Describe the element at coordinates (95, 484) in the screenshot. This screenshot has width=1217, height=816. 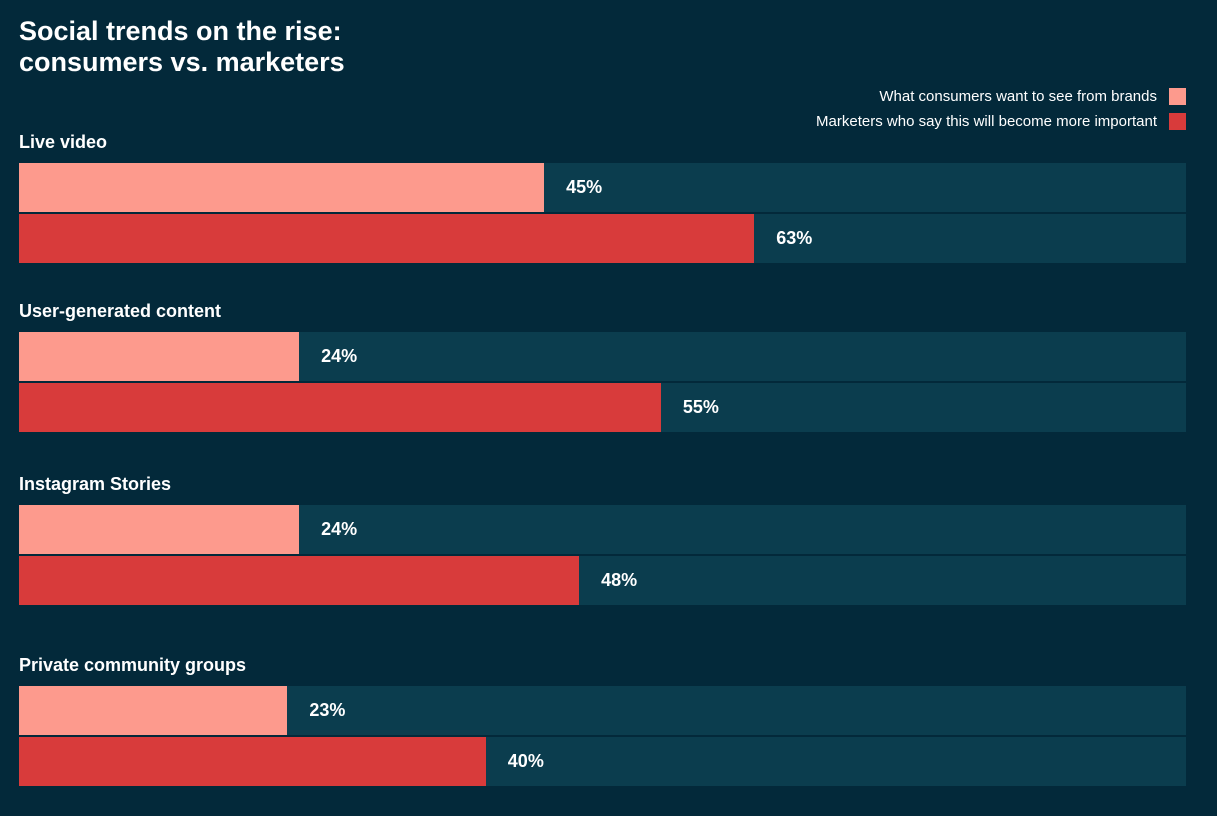
I see `trend-category-label: Instagram Stories` at that location.